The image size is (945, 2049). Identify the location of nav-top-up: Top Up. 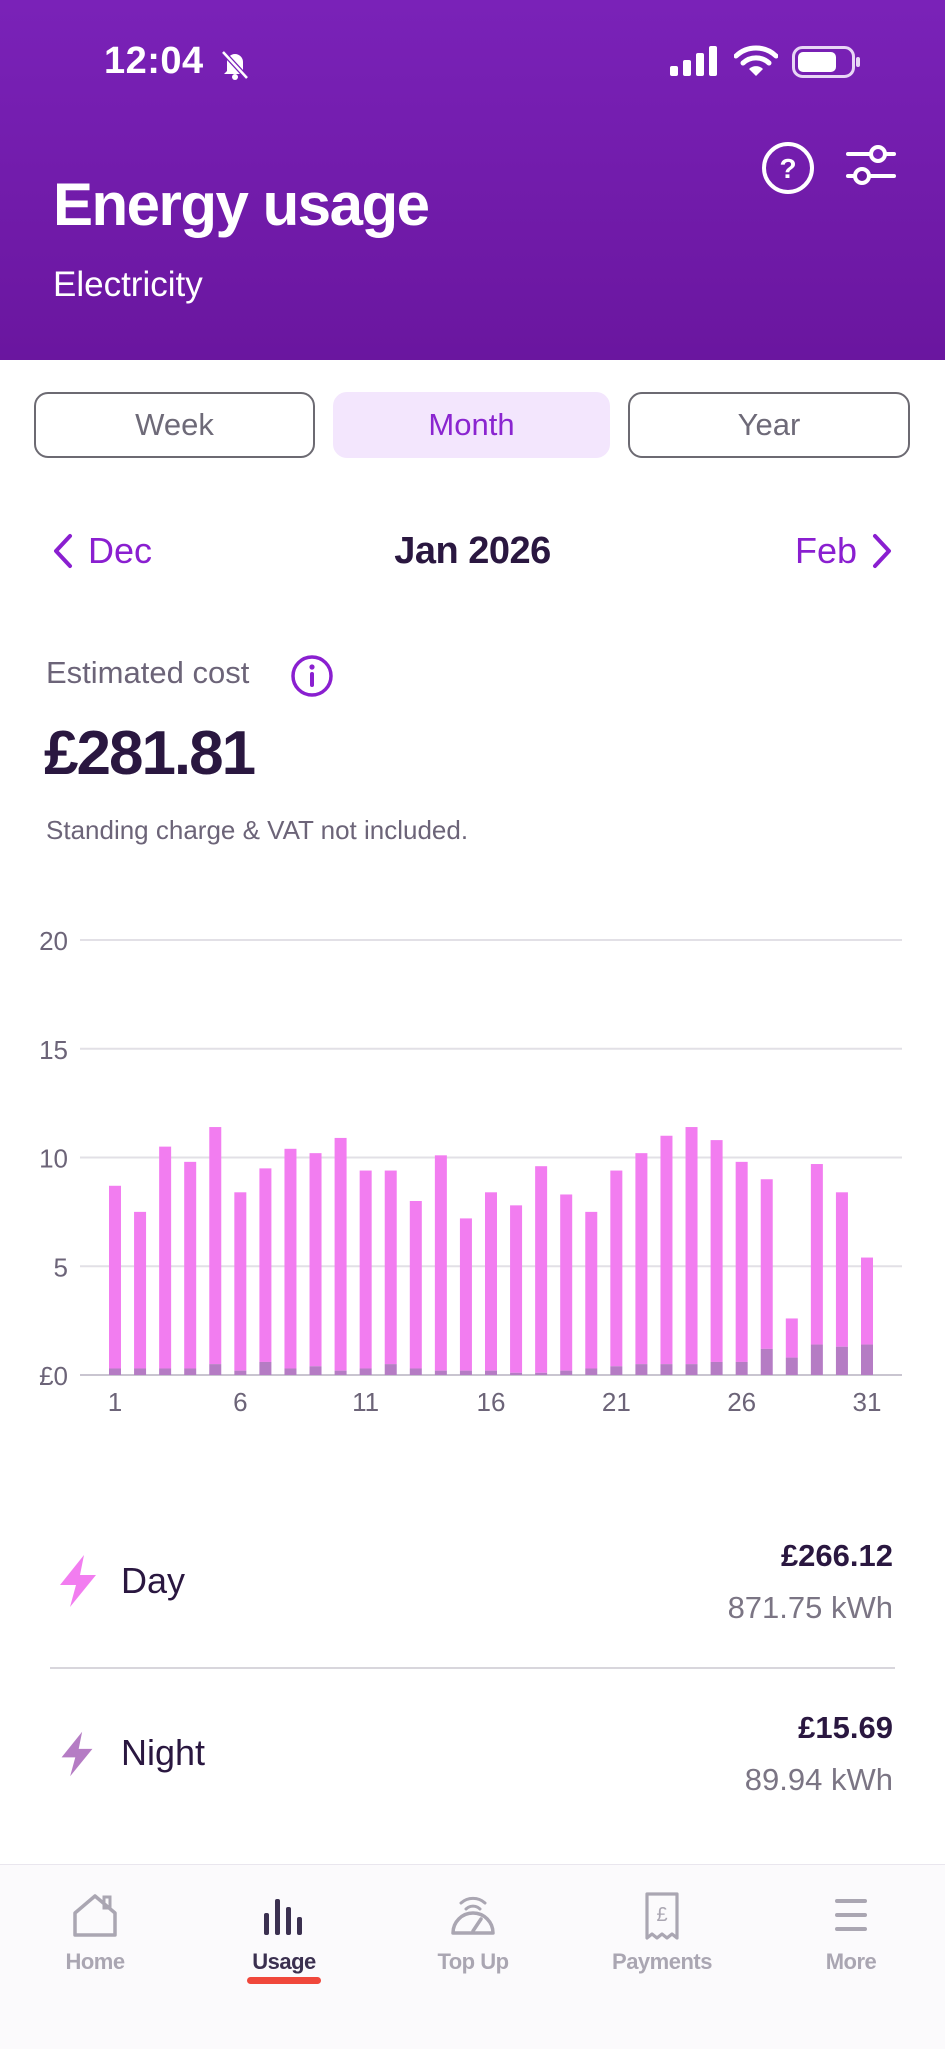
(473, 1945).